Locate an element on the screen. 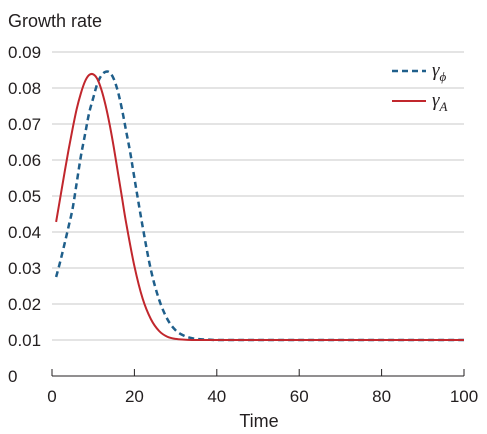  x-tick-label-4: 80 is located at coordinates (381, 396).